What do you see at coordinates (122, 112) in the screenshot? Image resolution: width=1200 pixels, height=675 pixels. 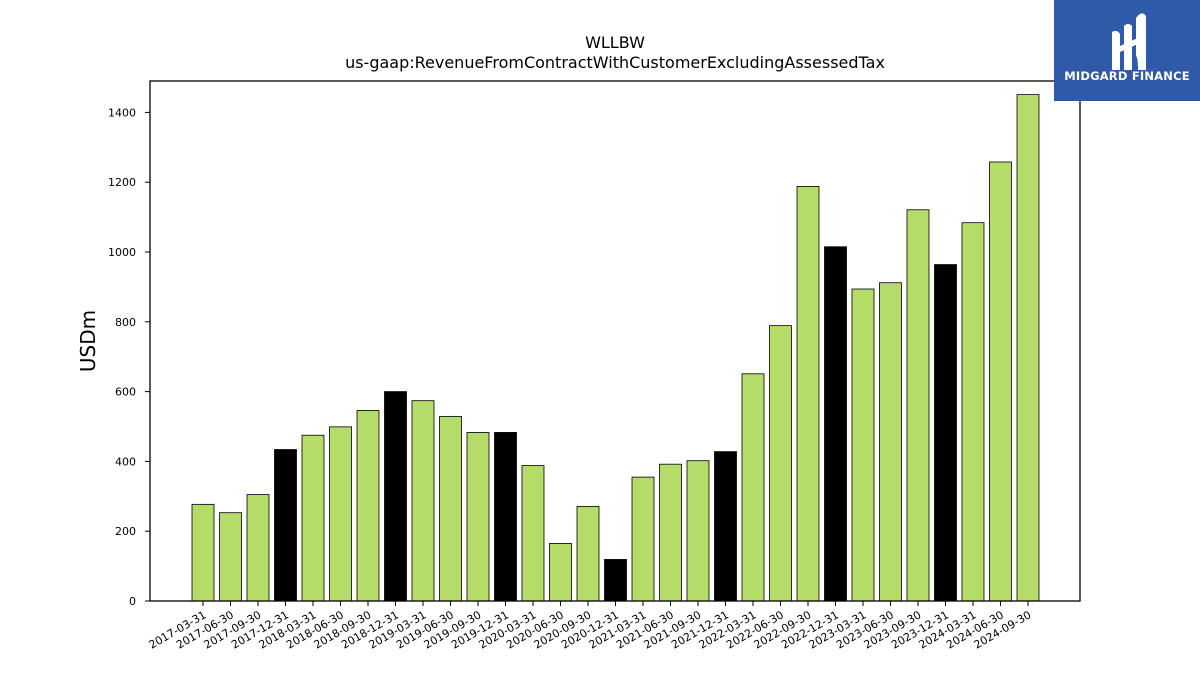 I see `y-tick-label: 1400` at bounding box center [122, 112].